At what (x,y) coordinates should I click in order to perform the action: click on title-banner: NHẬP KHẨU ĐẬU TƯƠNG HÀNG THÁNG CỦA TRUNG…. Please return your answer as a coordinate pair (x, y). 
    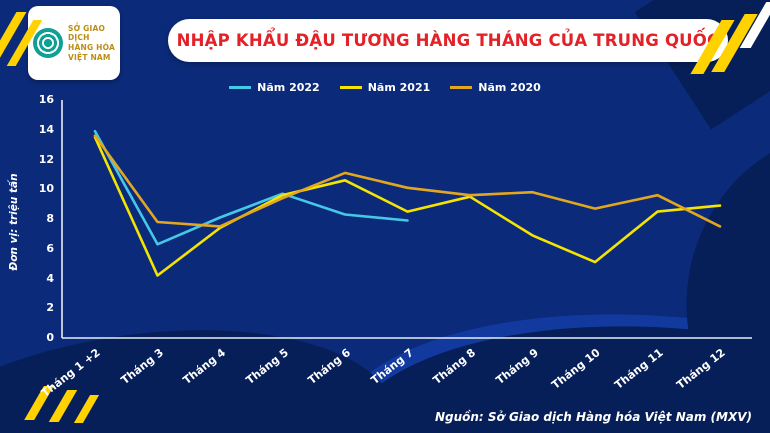
    Looking at the image, I should click on (448, 40).